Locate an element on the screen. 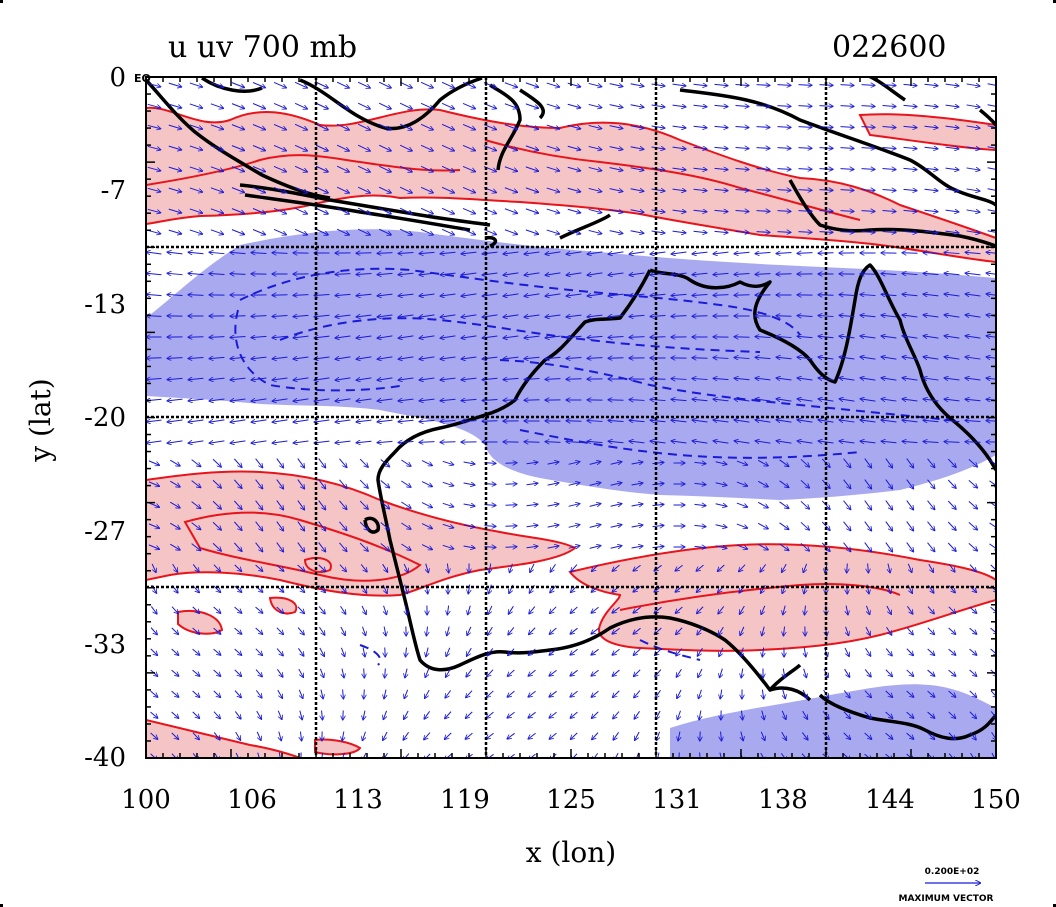 This screenshot has width=1056, height=907. legend-magnitude: 0.200E+02 is located at coordinates (952, 872).